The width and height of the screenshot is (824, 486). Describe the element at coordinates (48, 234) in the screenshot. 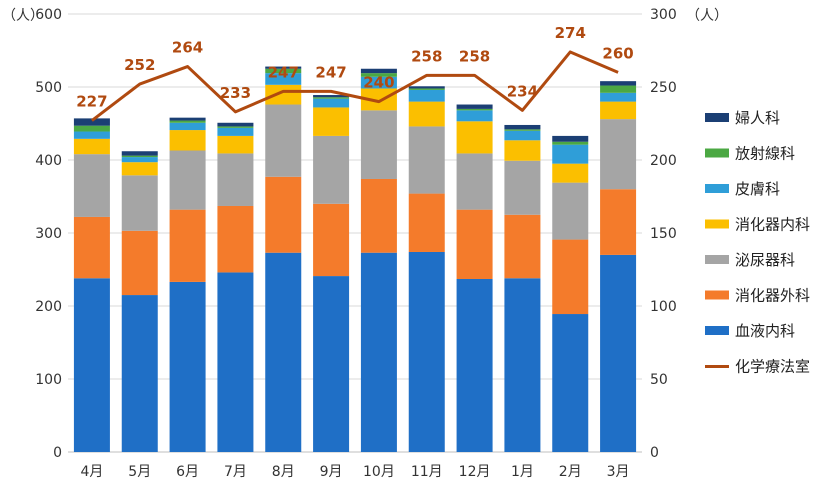

I see `left-tick-label: 300` at that location.